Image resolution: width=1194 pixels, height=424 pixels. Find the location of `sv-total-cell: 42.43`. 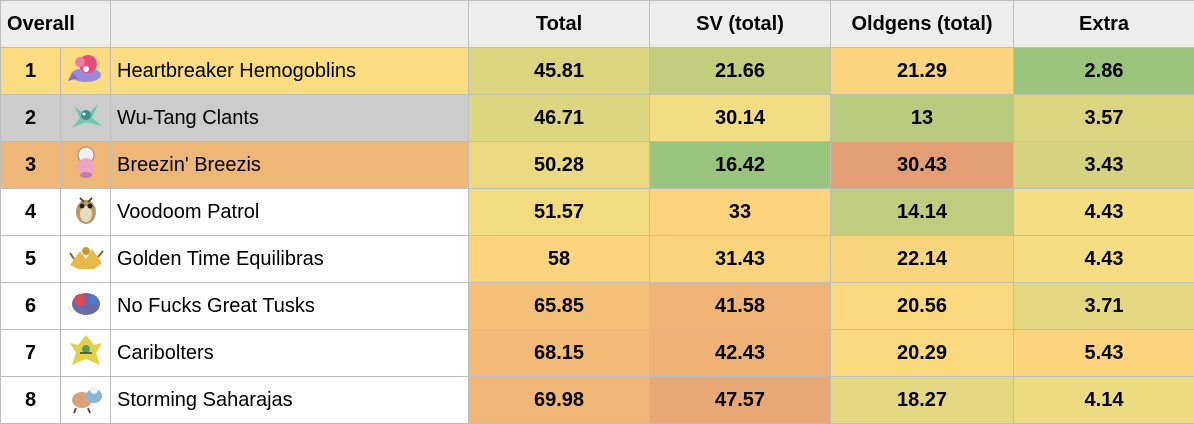

sv-total-cell: 42.43 is located at coordinates (740, 353).